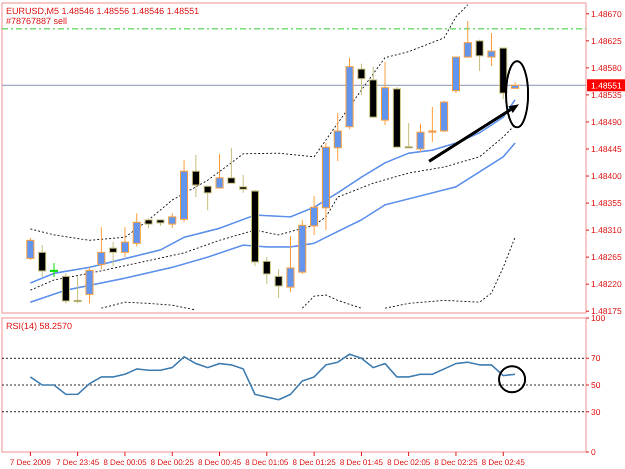 The image size is (625, 469). Describe the element at coordinates (596, 411) in the screenshot. I see `y-tick-label: 30` at that location.